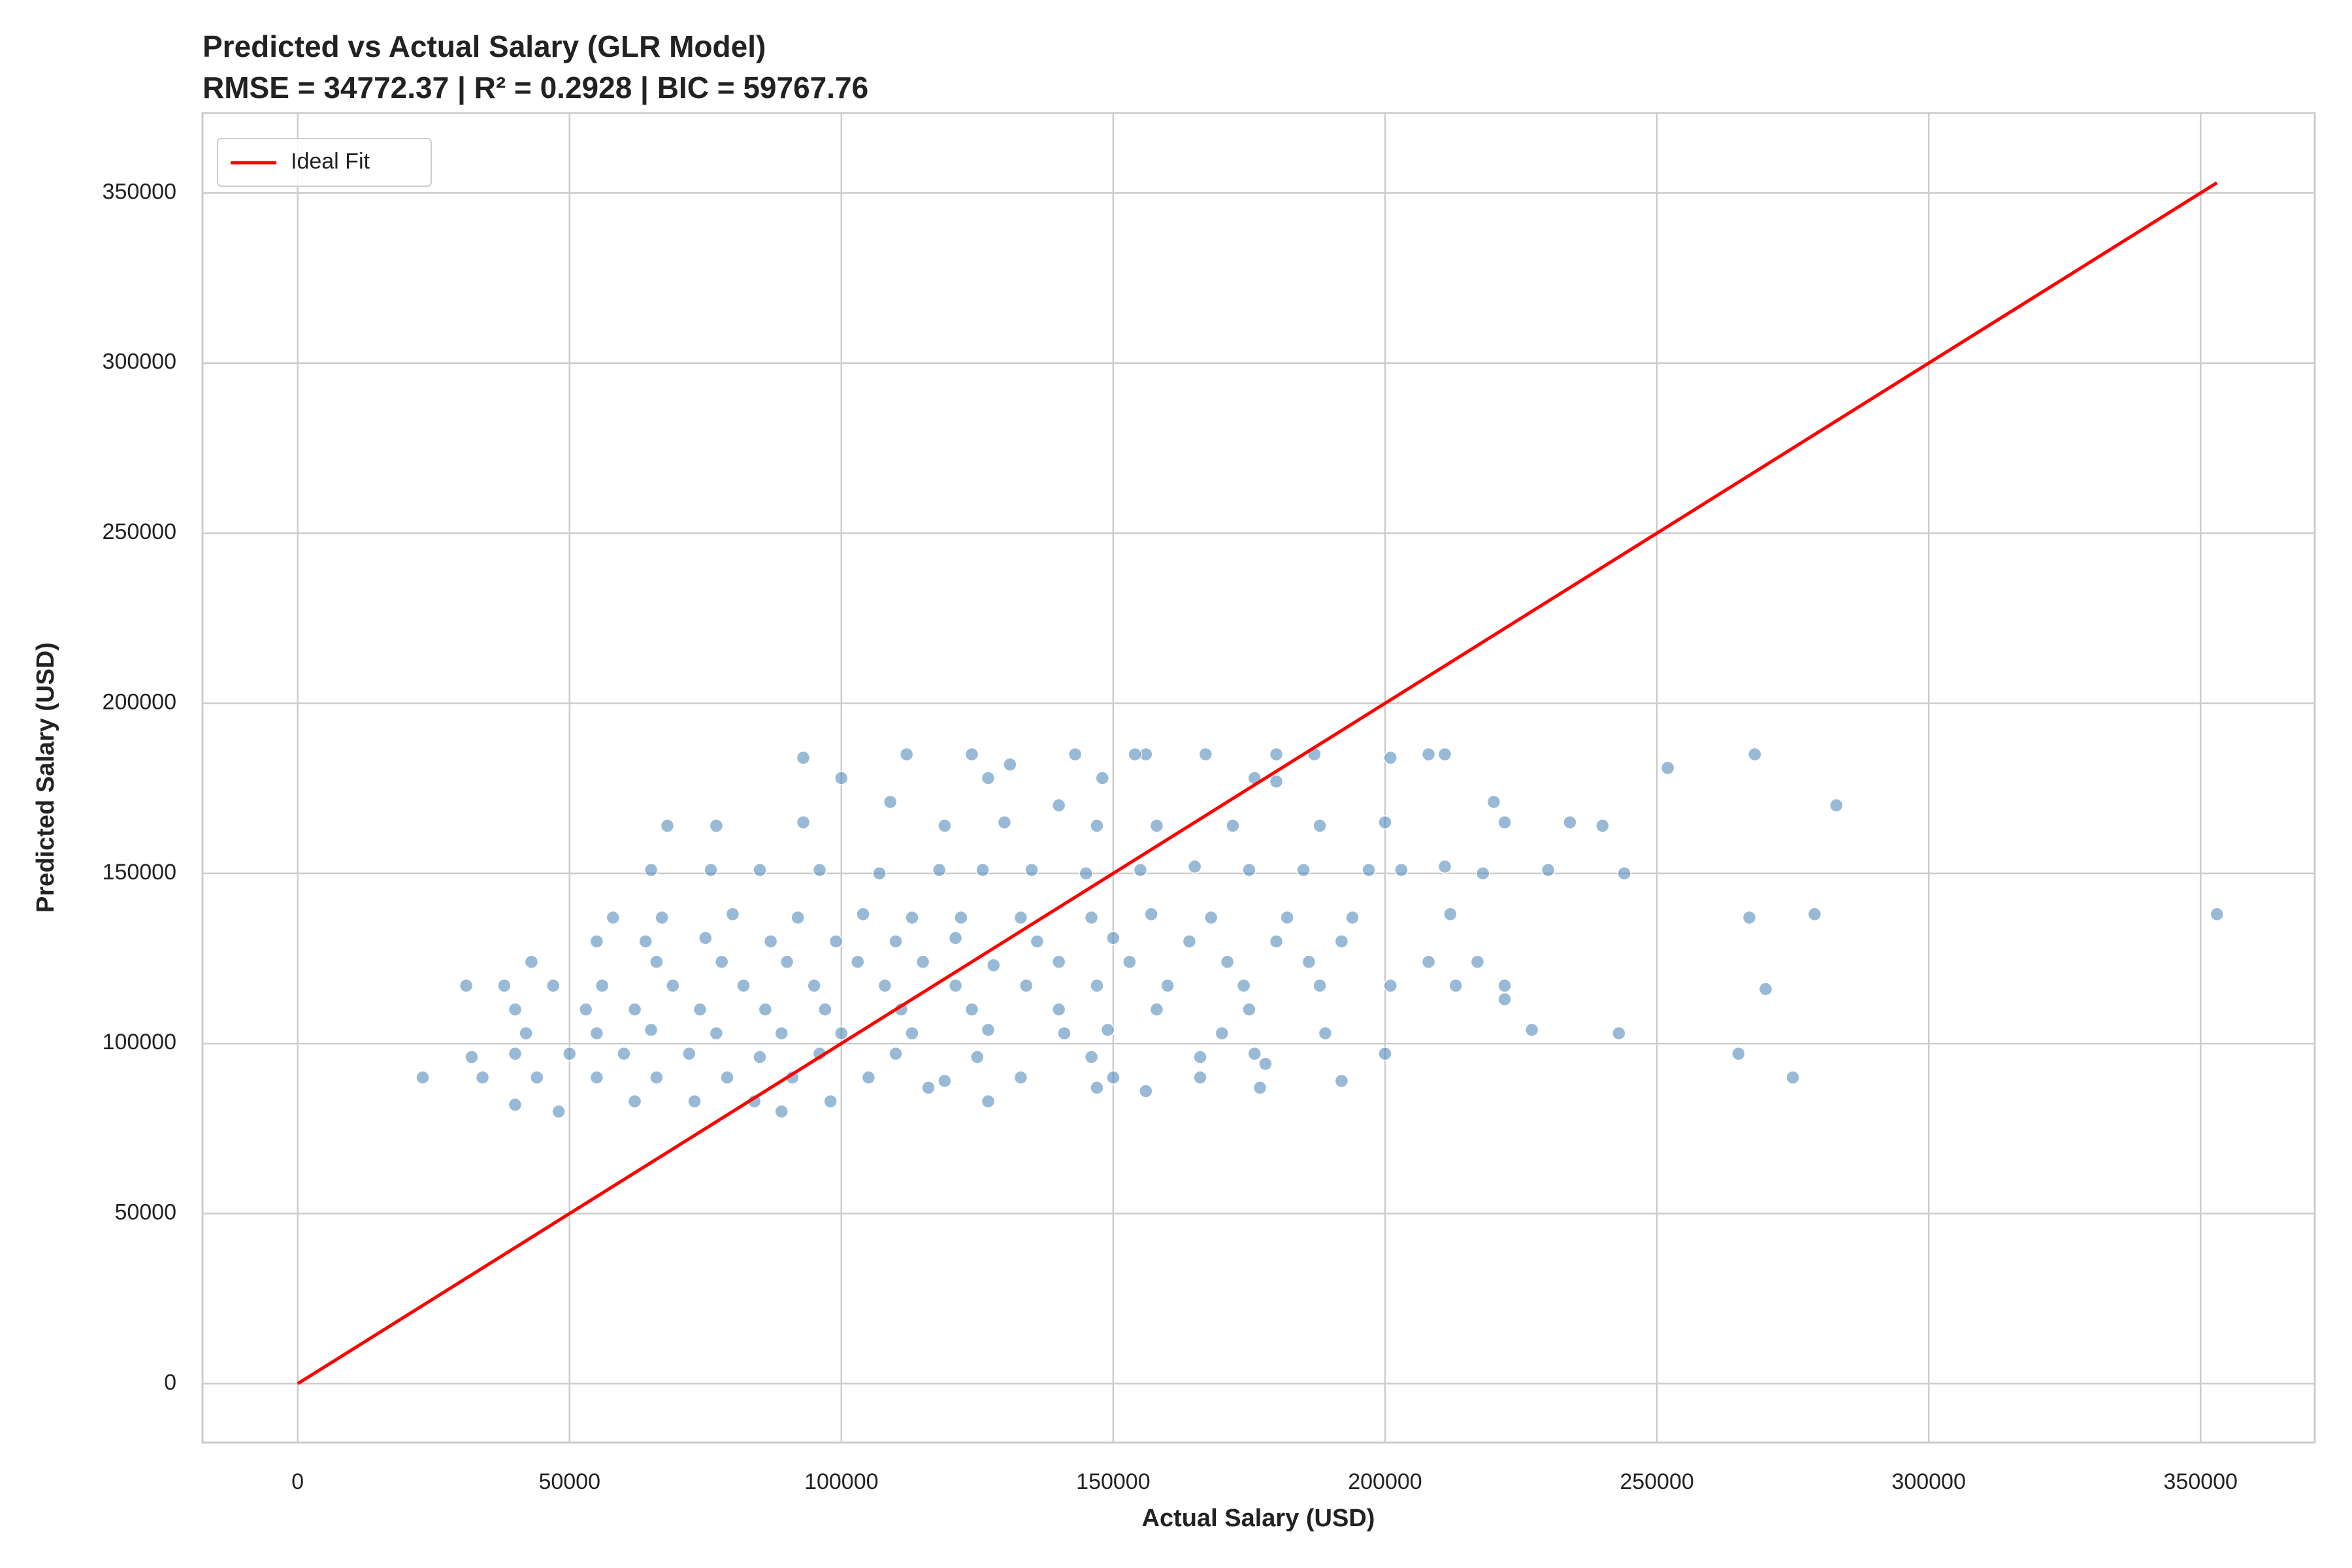 The height and width of the screenshot is (1568, 2352). What do you see at coordinates (145, 1212) in the screenshot?
I see `y-tick-label: 50000` at bounding box center [145, 1212].